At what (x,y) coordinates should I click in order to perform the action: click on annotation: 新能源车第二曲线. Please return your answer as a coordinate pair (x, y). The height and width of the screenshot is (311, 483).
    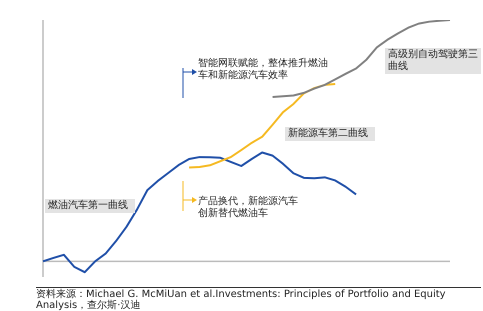
    Looking at the image, I should click on (330, 134).